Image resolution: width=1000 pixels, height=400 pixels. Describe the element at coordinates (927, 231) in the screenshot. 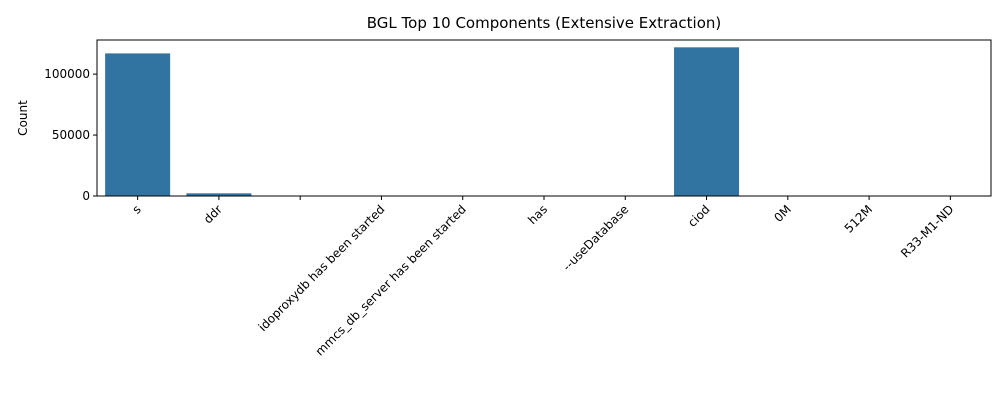

I see `x-tick-label-10: R33-M1-ND` at that location.